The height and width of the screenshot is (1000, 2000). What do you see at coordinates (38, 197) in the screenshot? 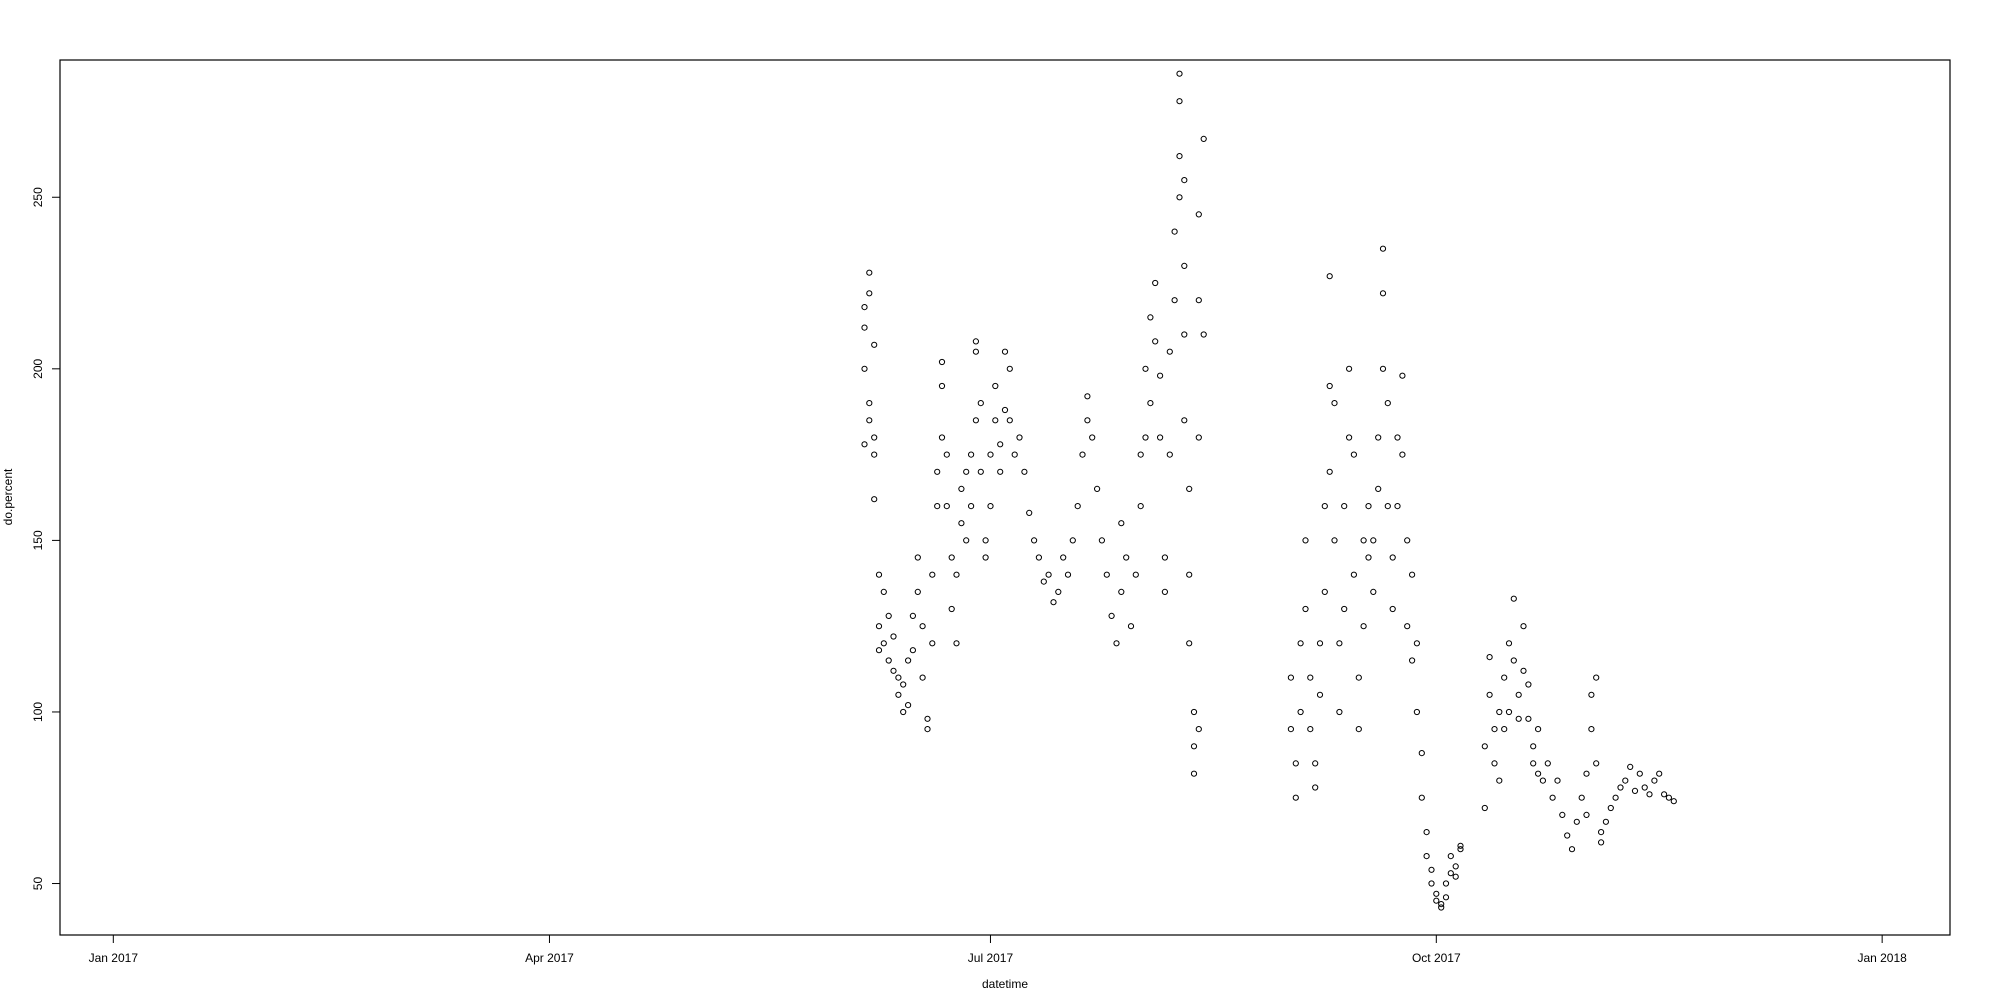
I see `y-tick-label: 250` at bounding box center [38, 197].